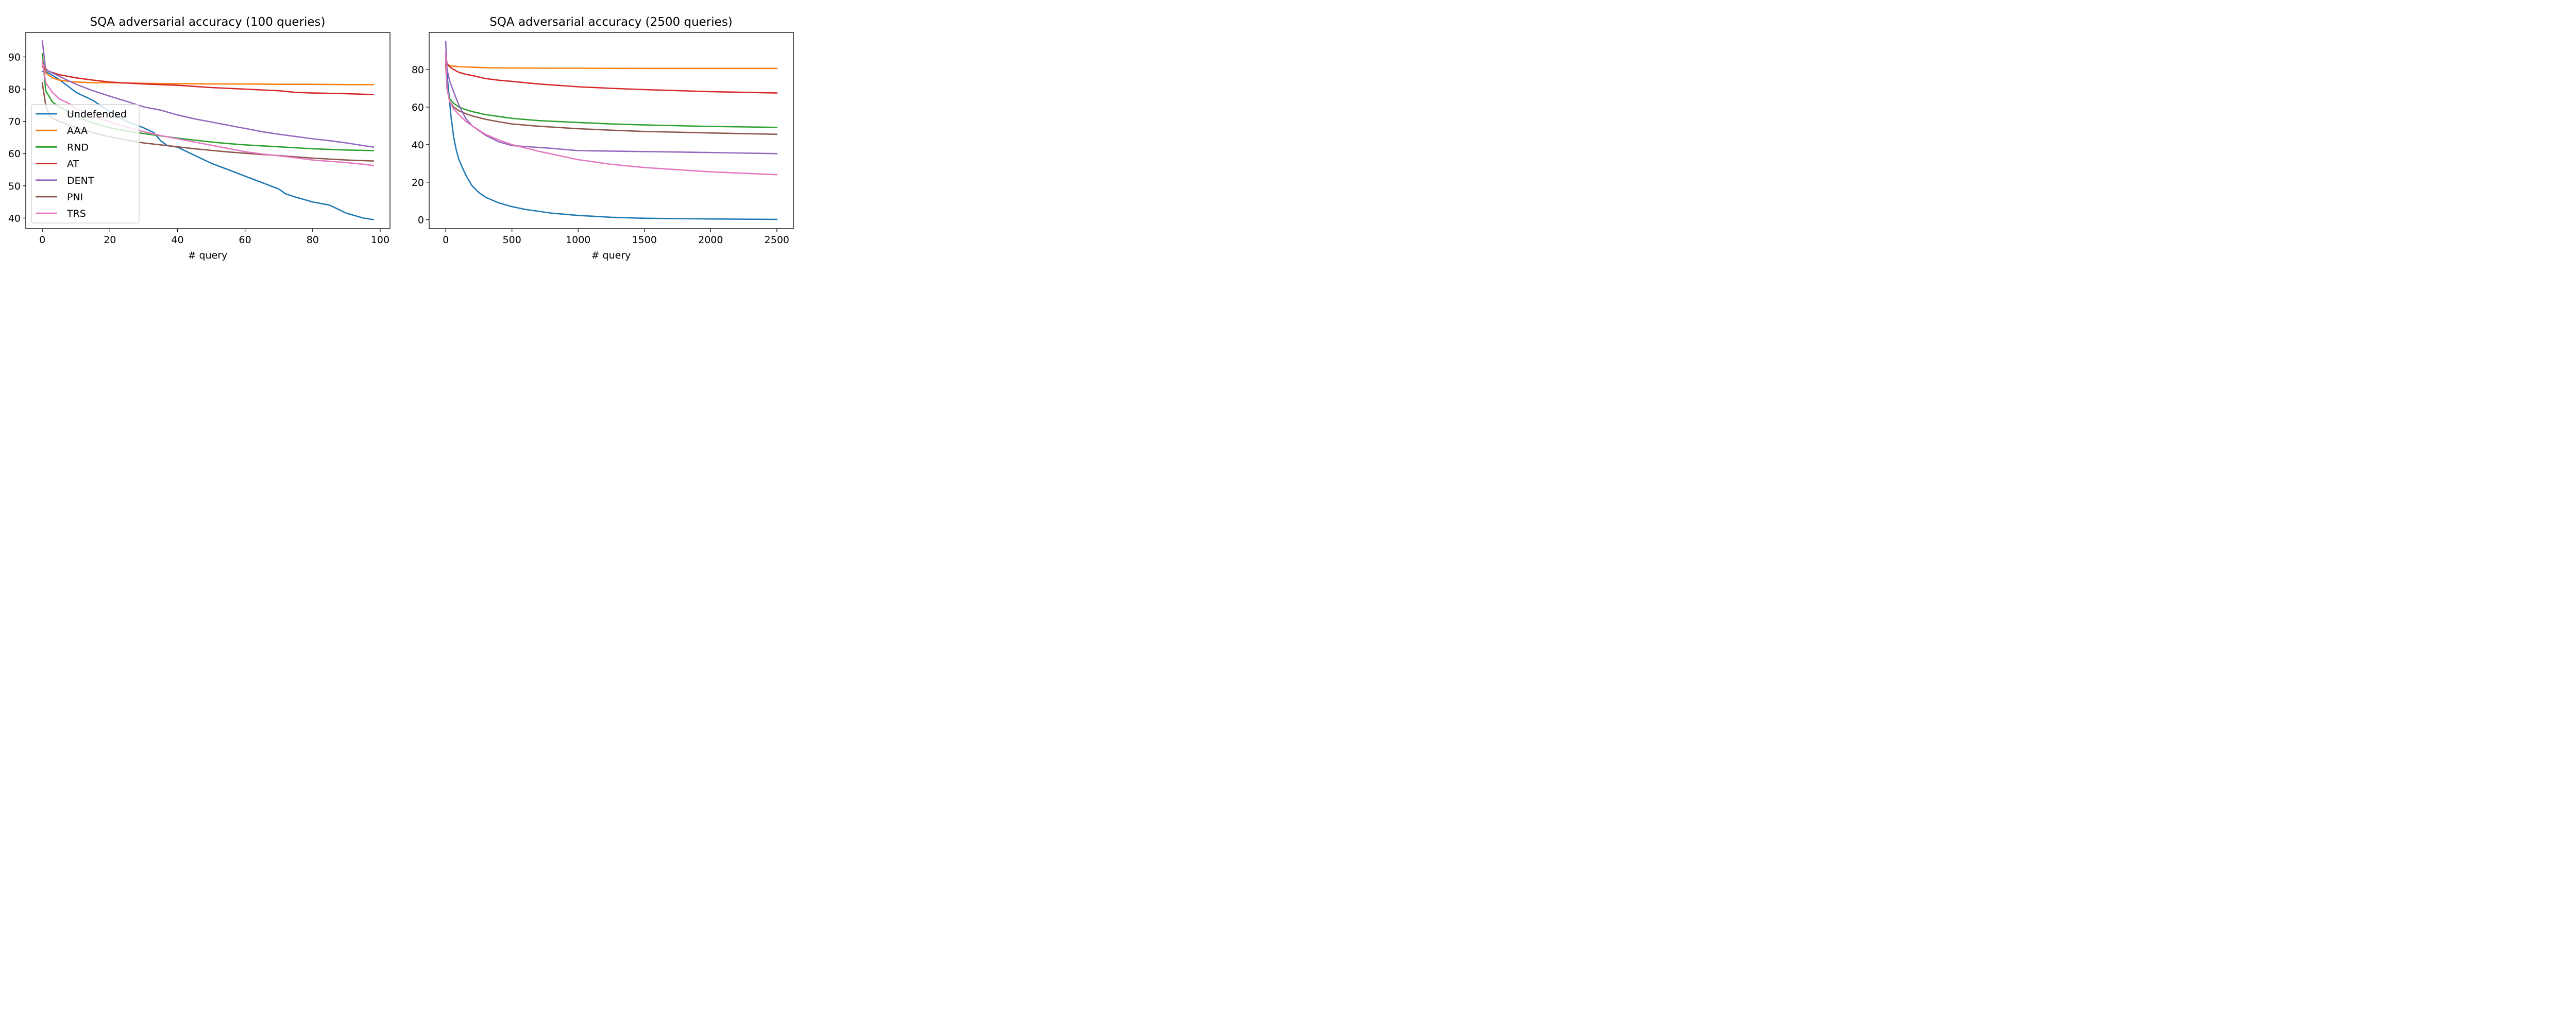  I want to click on series-line-rnd, so click(611, 91).